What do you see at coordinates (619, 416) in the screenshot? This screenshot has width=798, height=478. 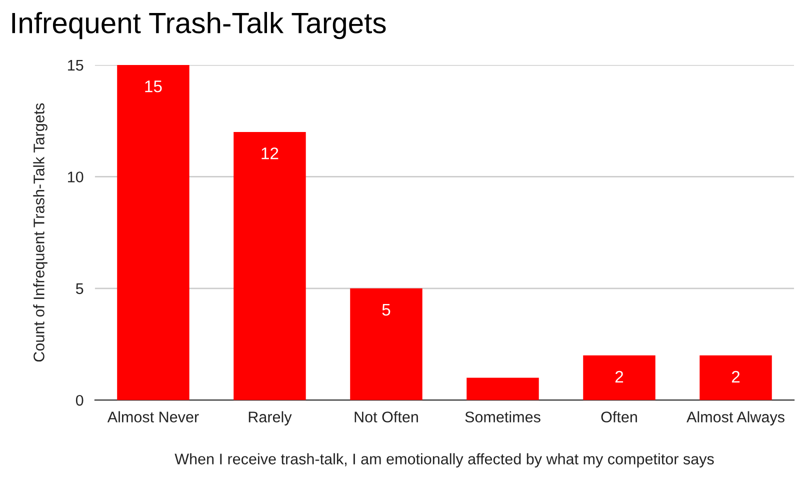 I see `x-tick-label: Often` at bounding box center [619, 416].